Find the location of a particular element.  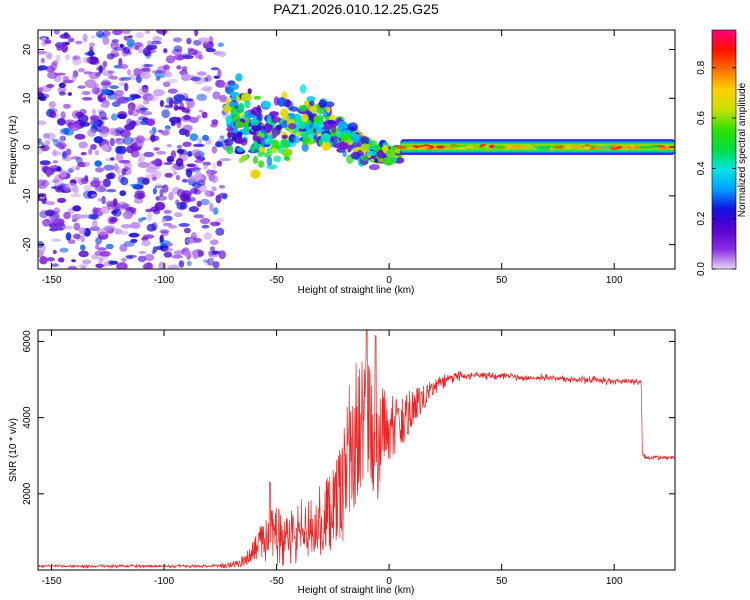

spectrogram-x-label: Height of straight line (km) is located at coordinates (356, 290).